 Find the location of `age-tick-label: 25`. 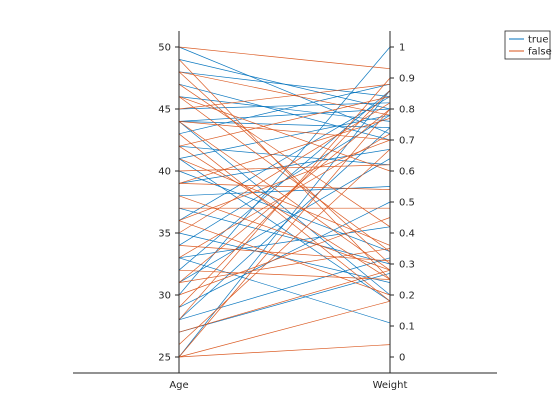

age-tick-label: 25 is located at coordinates (164, 358).